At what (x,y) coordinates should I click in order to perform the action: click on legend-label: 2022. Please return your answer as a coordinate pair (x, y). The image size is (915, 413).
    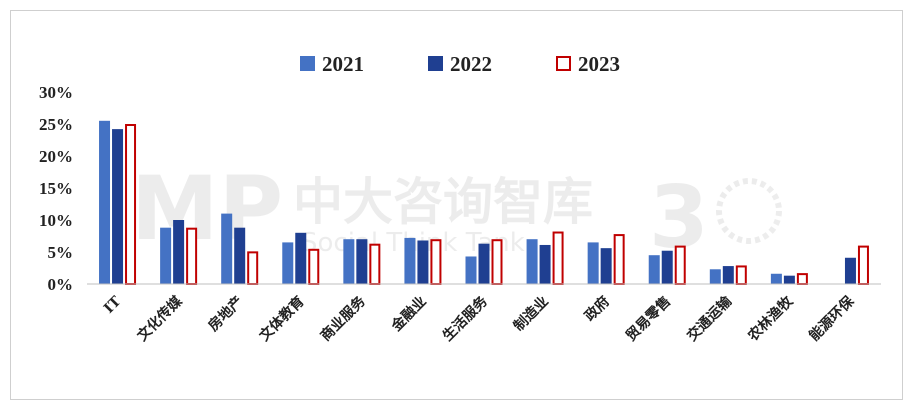
    Looking at the image, I should click on (471, 64).